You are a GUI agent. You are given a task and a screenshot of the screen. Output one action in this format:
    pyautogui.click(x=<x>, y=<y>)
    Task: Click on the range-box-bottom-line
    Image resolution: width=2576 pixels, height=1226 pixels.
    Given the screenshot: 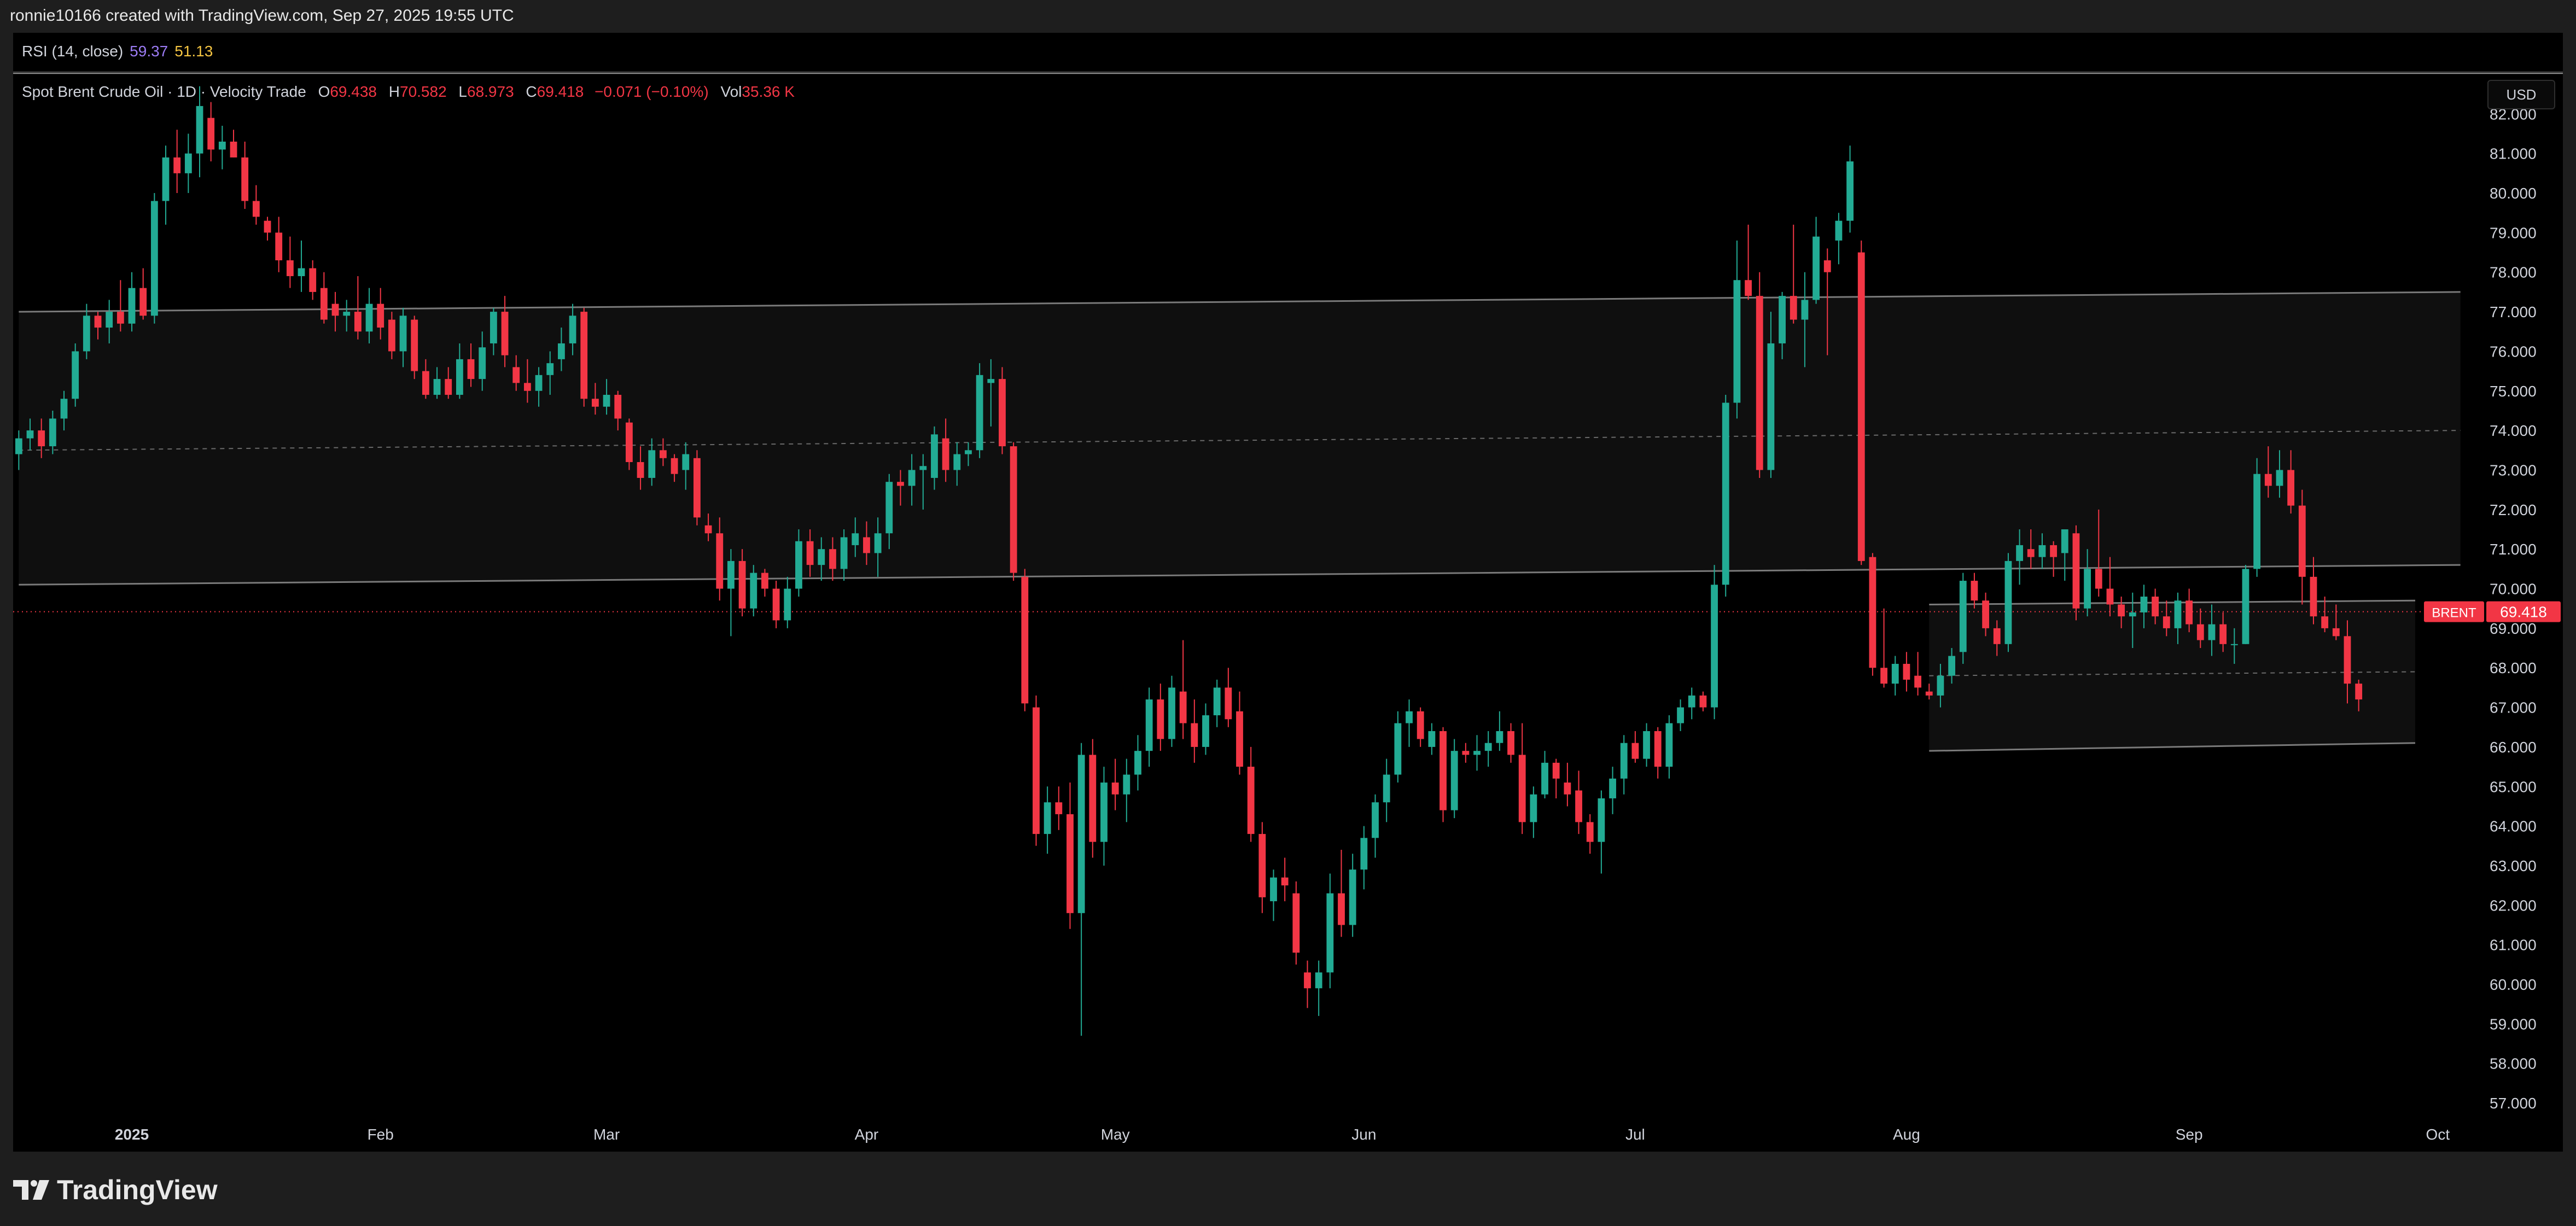 What is the action you would take?
    pyautogui.click(x=2172, y=747)
    